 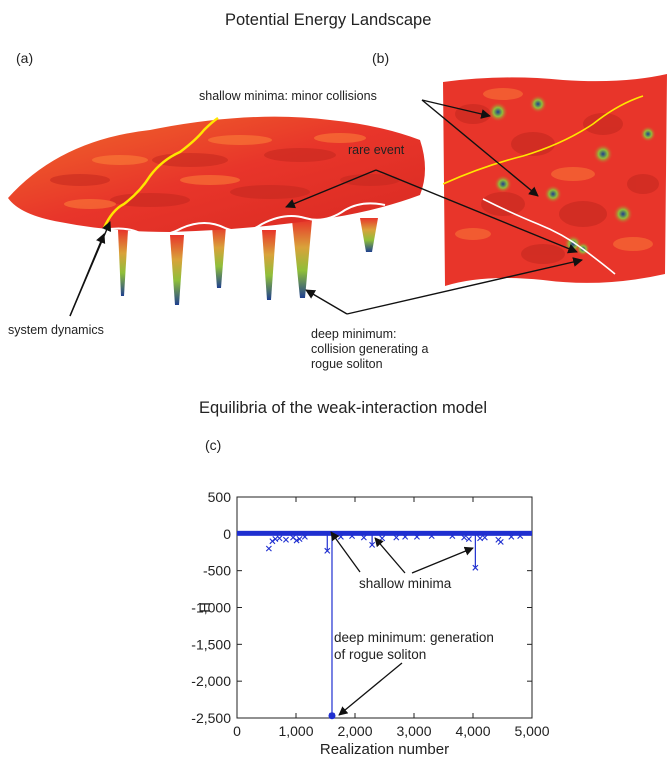 What do you see at coordinates (248, 261) in the screenshot?
I see `landscape-wells` at bounding box center [248, 261].